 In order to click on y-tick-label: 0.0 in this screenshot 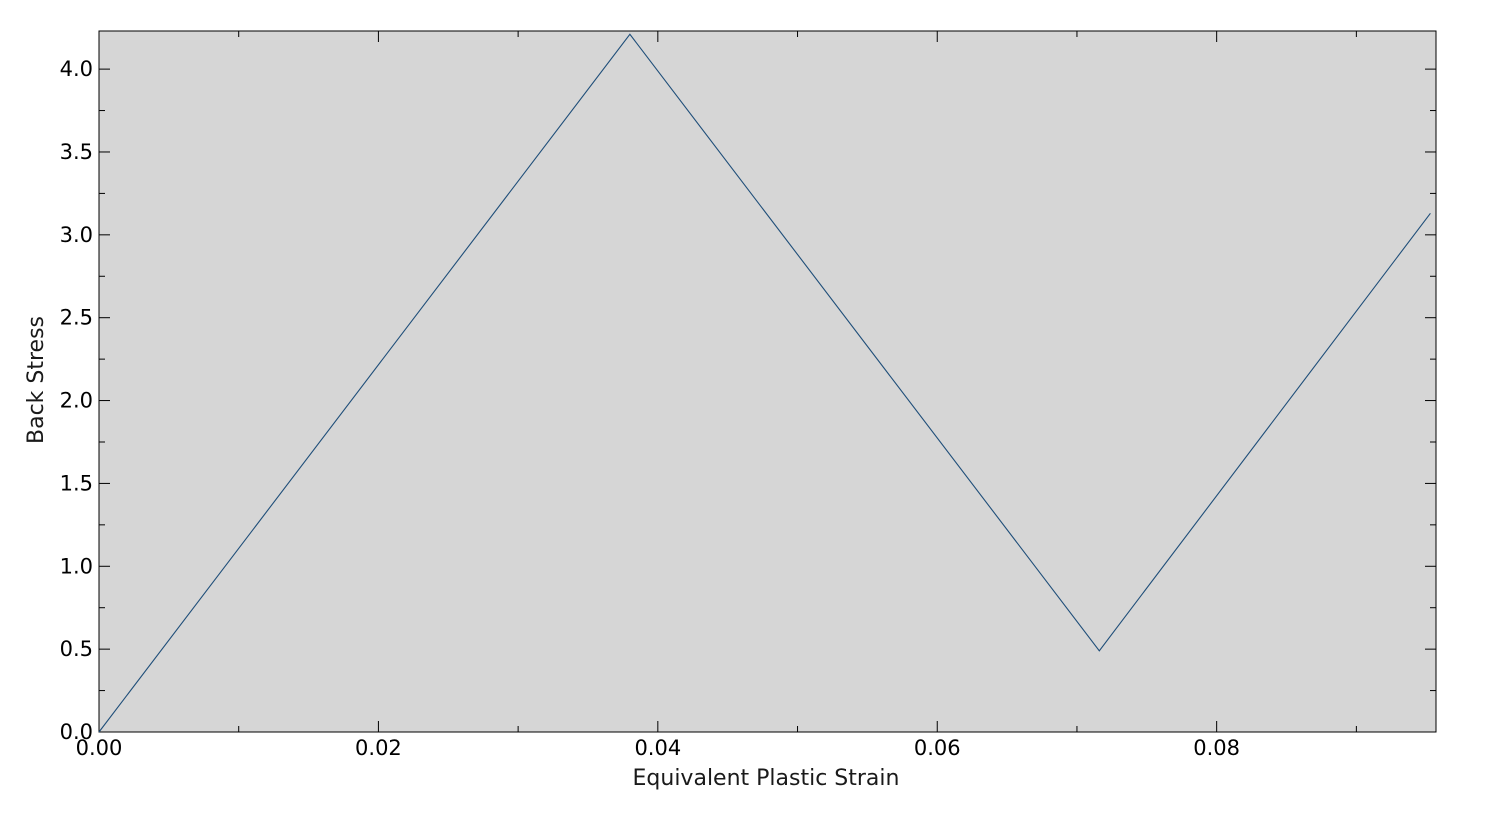, I will do `click(76, 732)`.